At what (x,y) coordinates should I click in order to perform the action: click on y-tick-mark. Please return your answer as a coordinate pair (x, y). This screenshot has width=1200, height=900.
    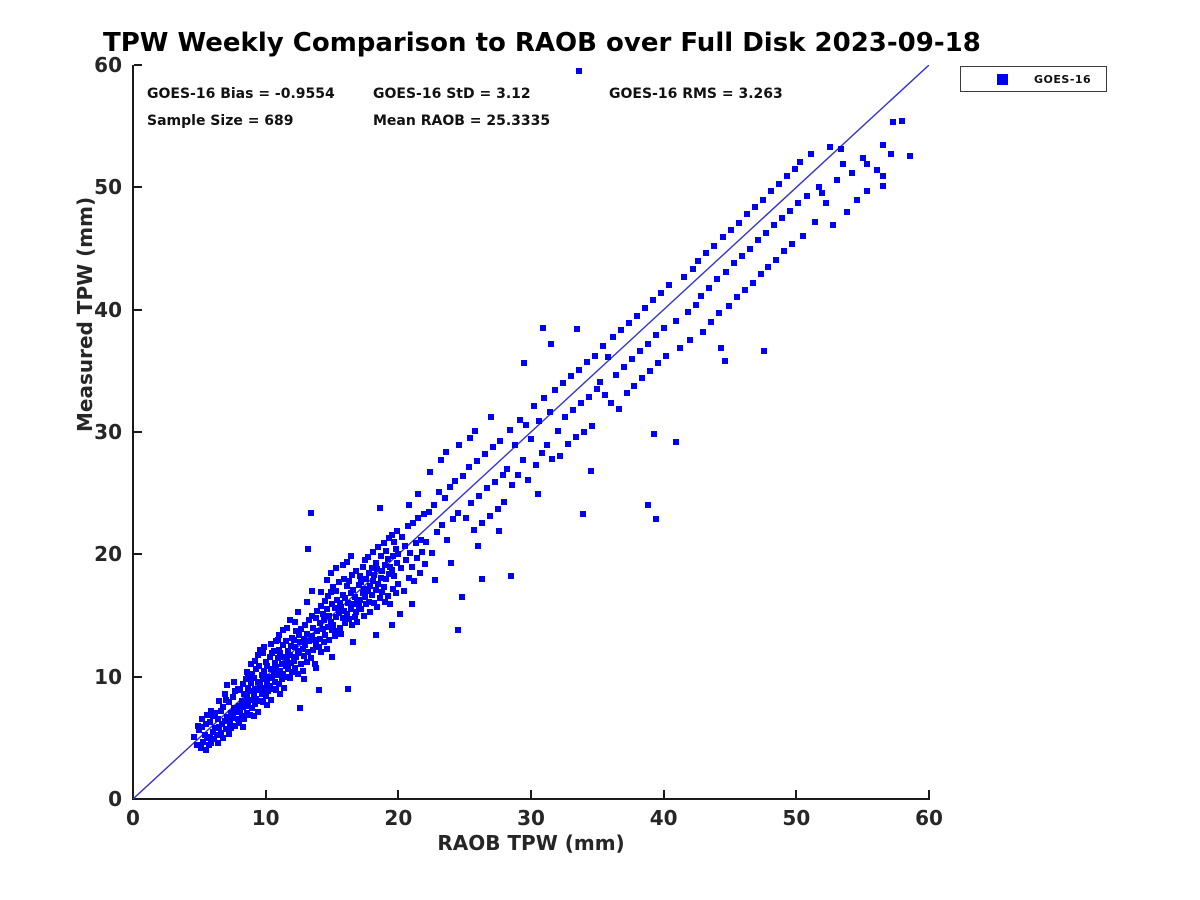
    Looking at the image, I should click on (138, 554).